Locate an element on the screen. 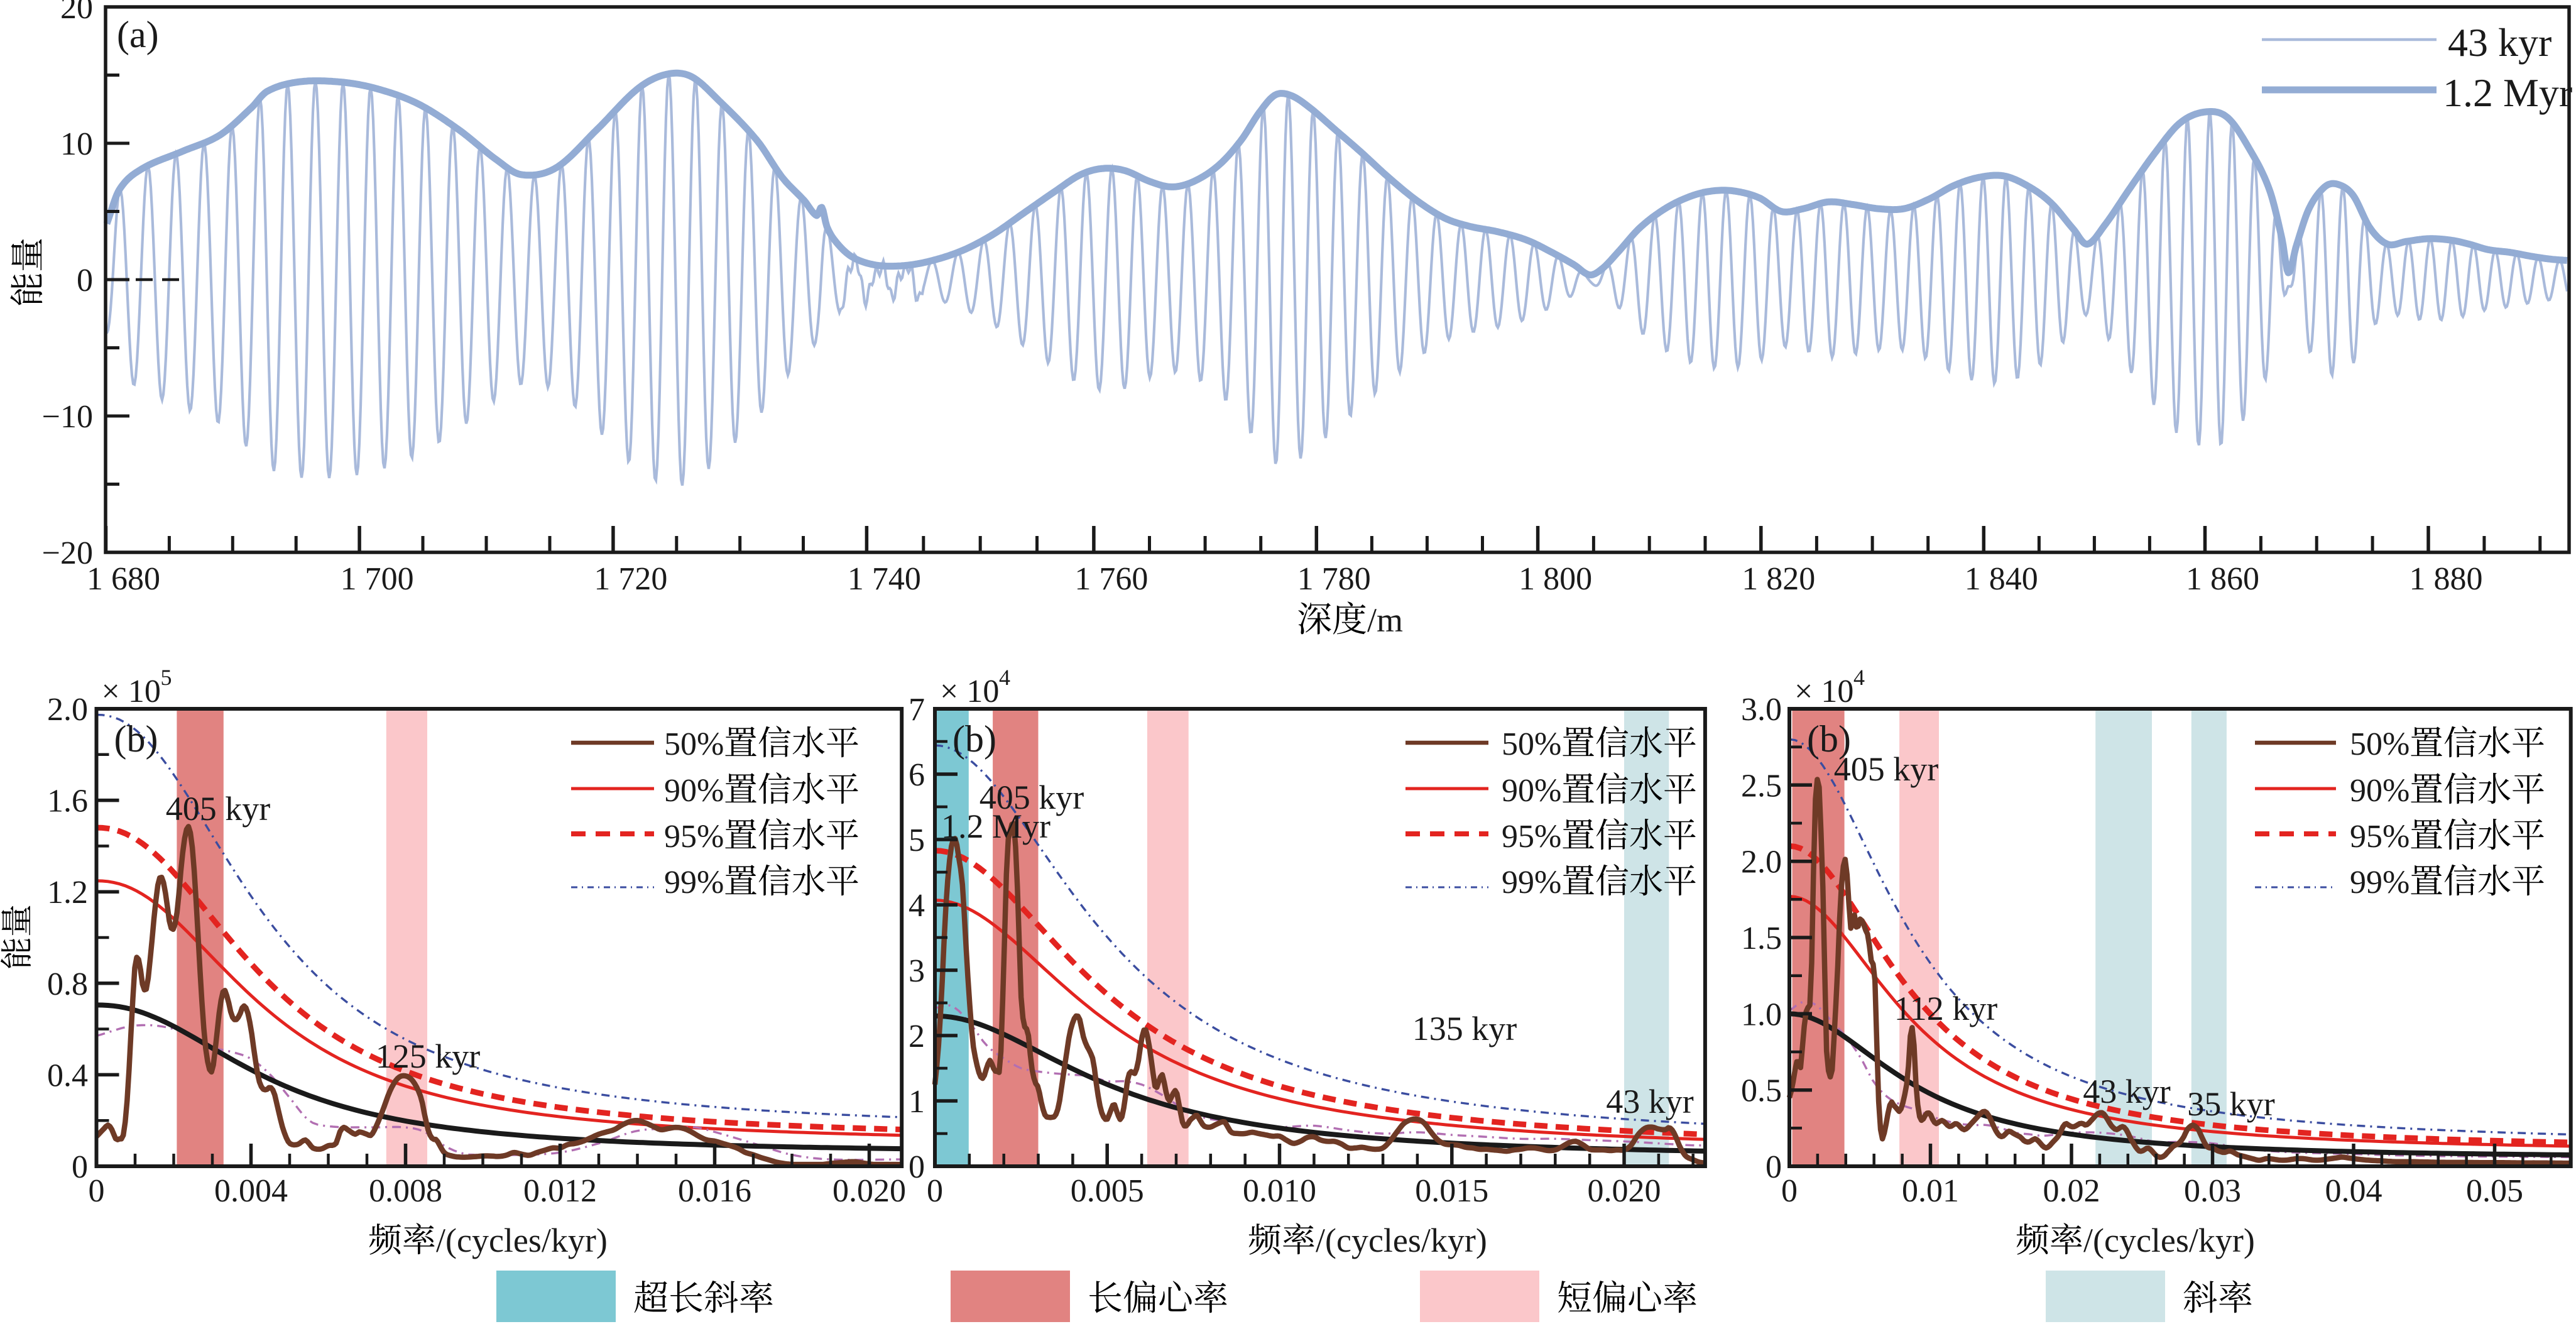  svg-text: 1.0 is located at coordinates (1762, 1015).